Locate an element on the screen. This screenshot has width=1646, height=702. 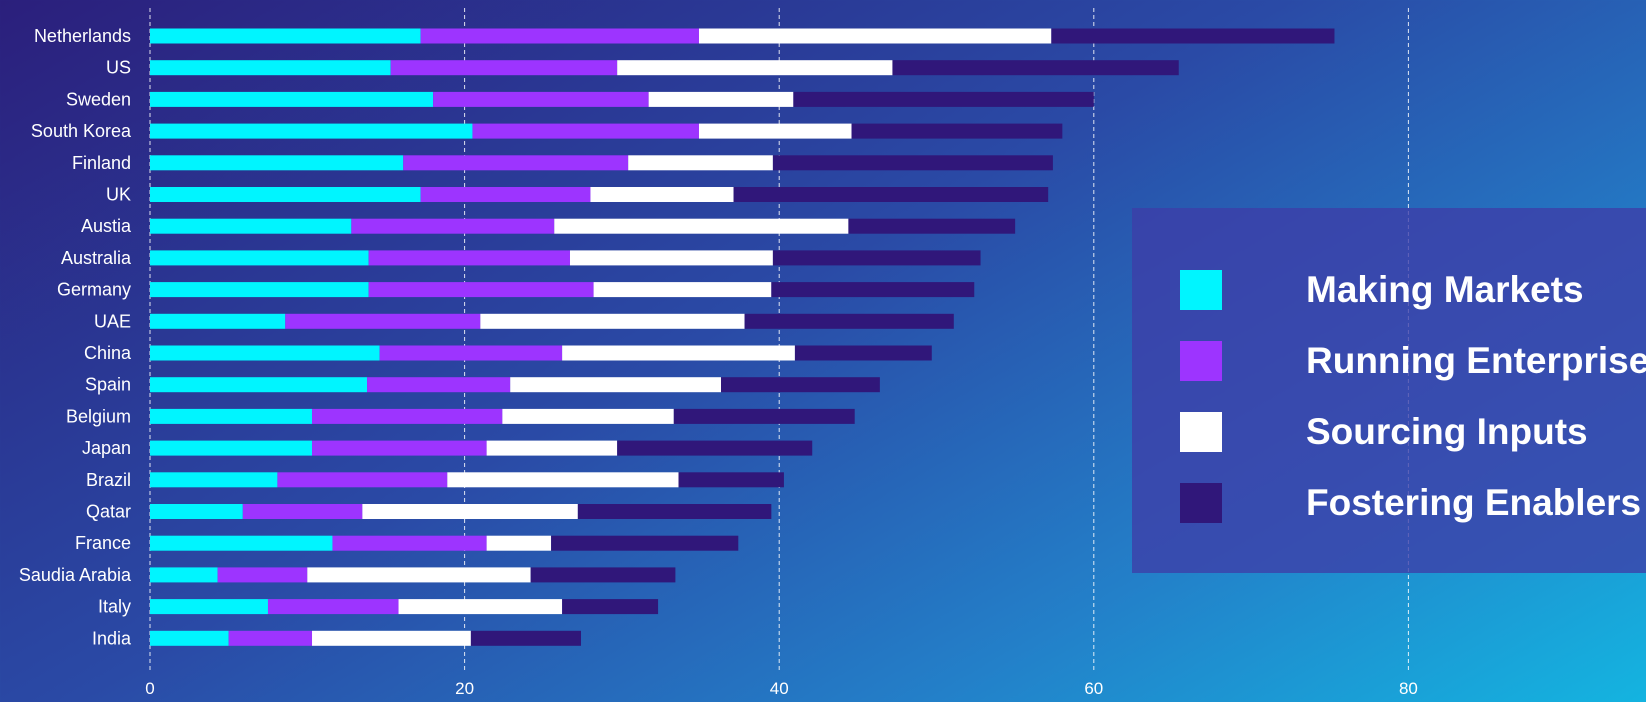
bar-australia-running-enterprises is located at coordinates (469, 258).